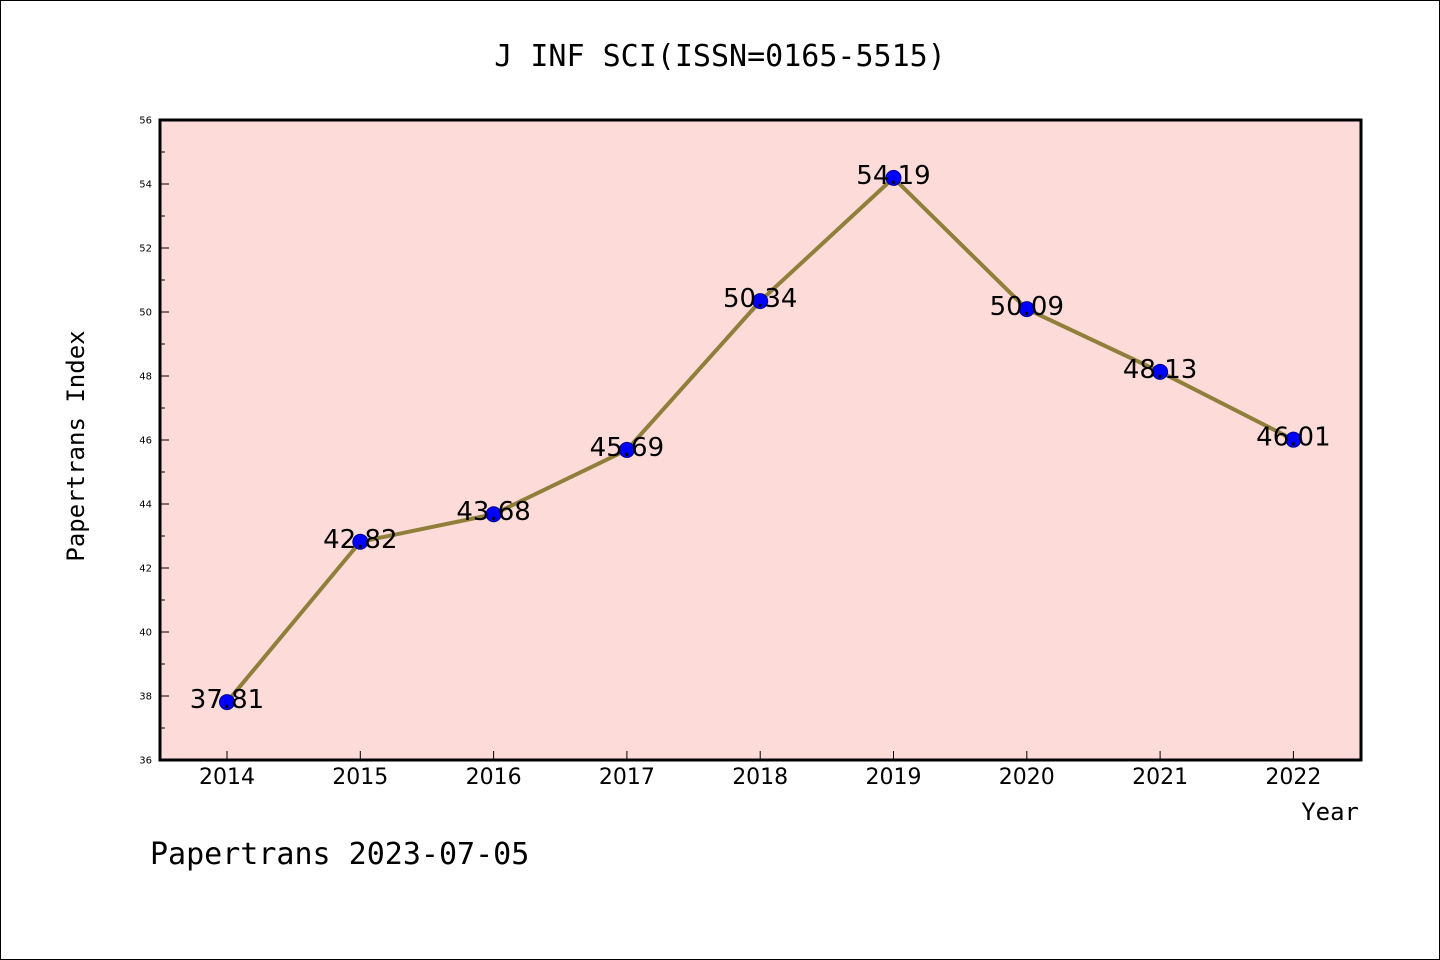 The image size is (1440, 960). Describe the element at coordinates (145, 761) in the screenshot. I see `y-tick-label: 36` at that location.